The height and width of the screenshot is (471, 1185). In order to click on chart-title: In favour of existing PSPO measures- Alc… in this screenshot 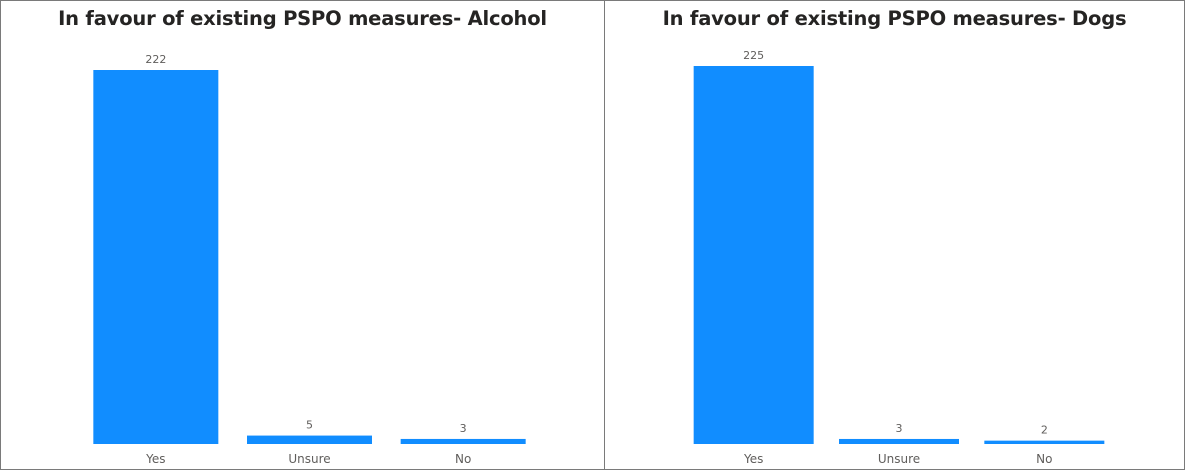, I will do `click(302, 18)`.